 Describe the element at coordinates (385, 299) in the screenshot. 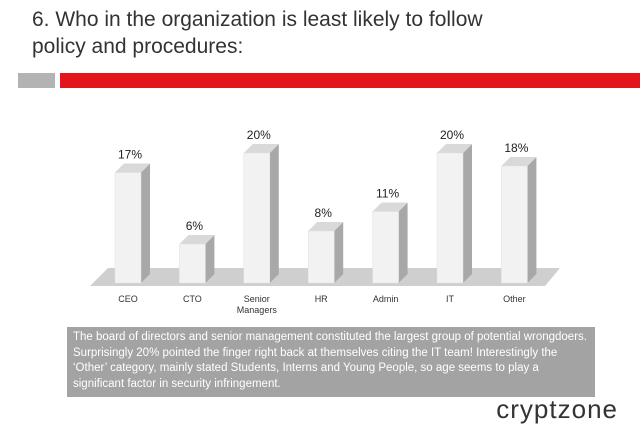

I see `x-tick-label: Admin` at that location.